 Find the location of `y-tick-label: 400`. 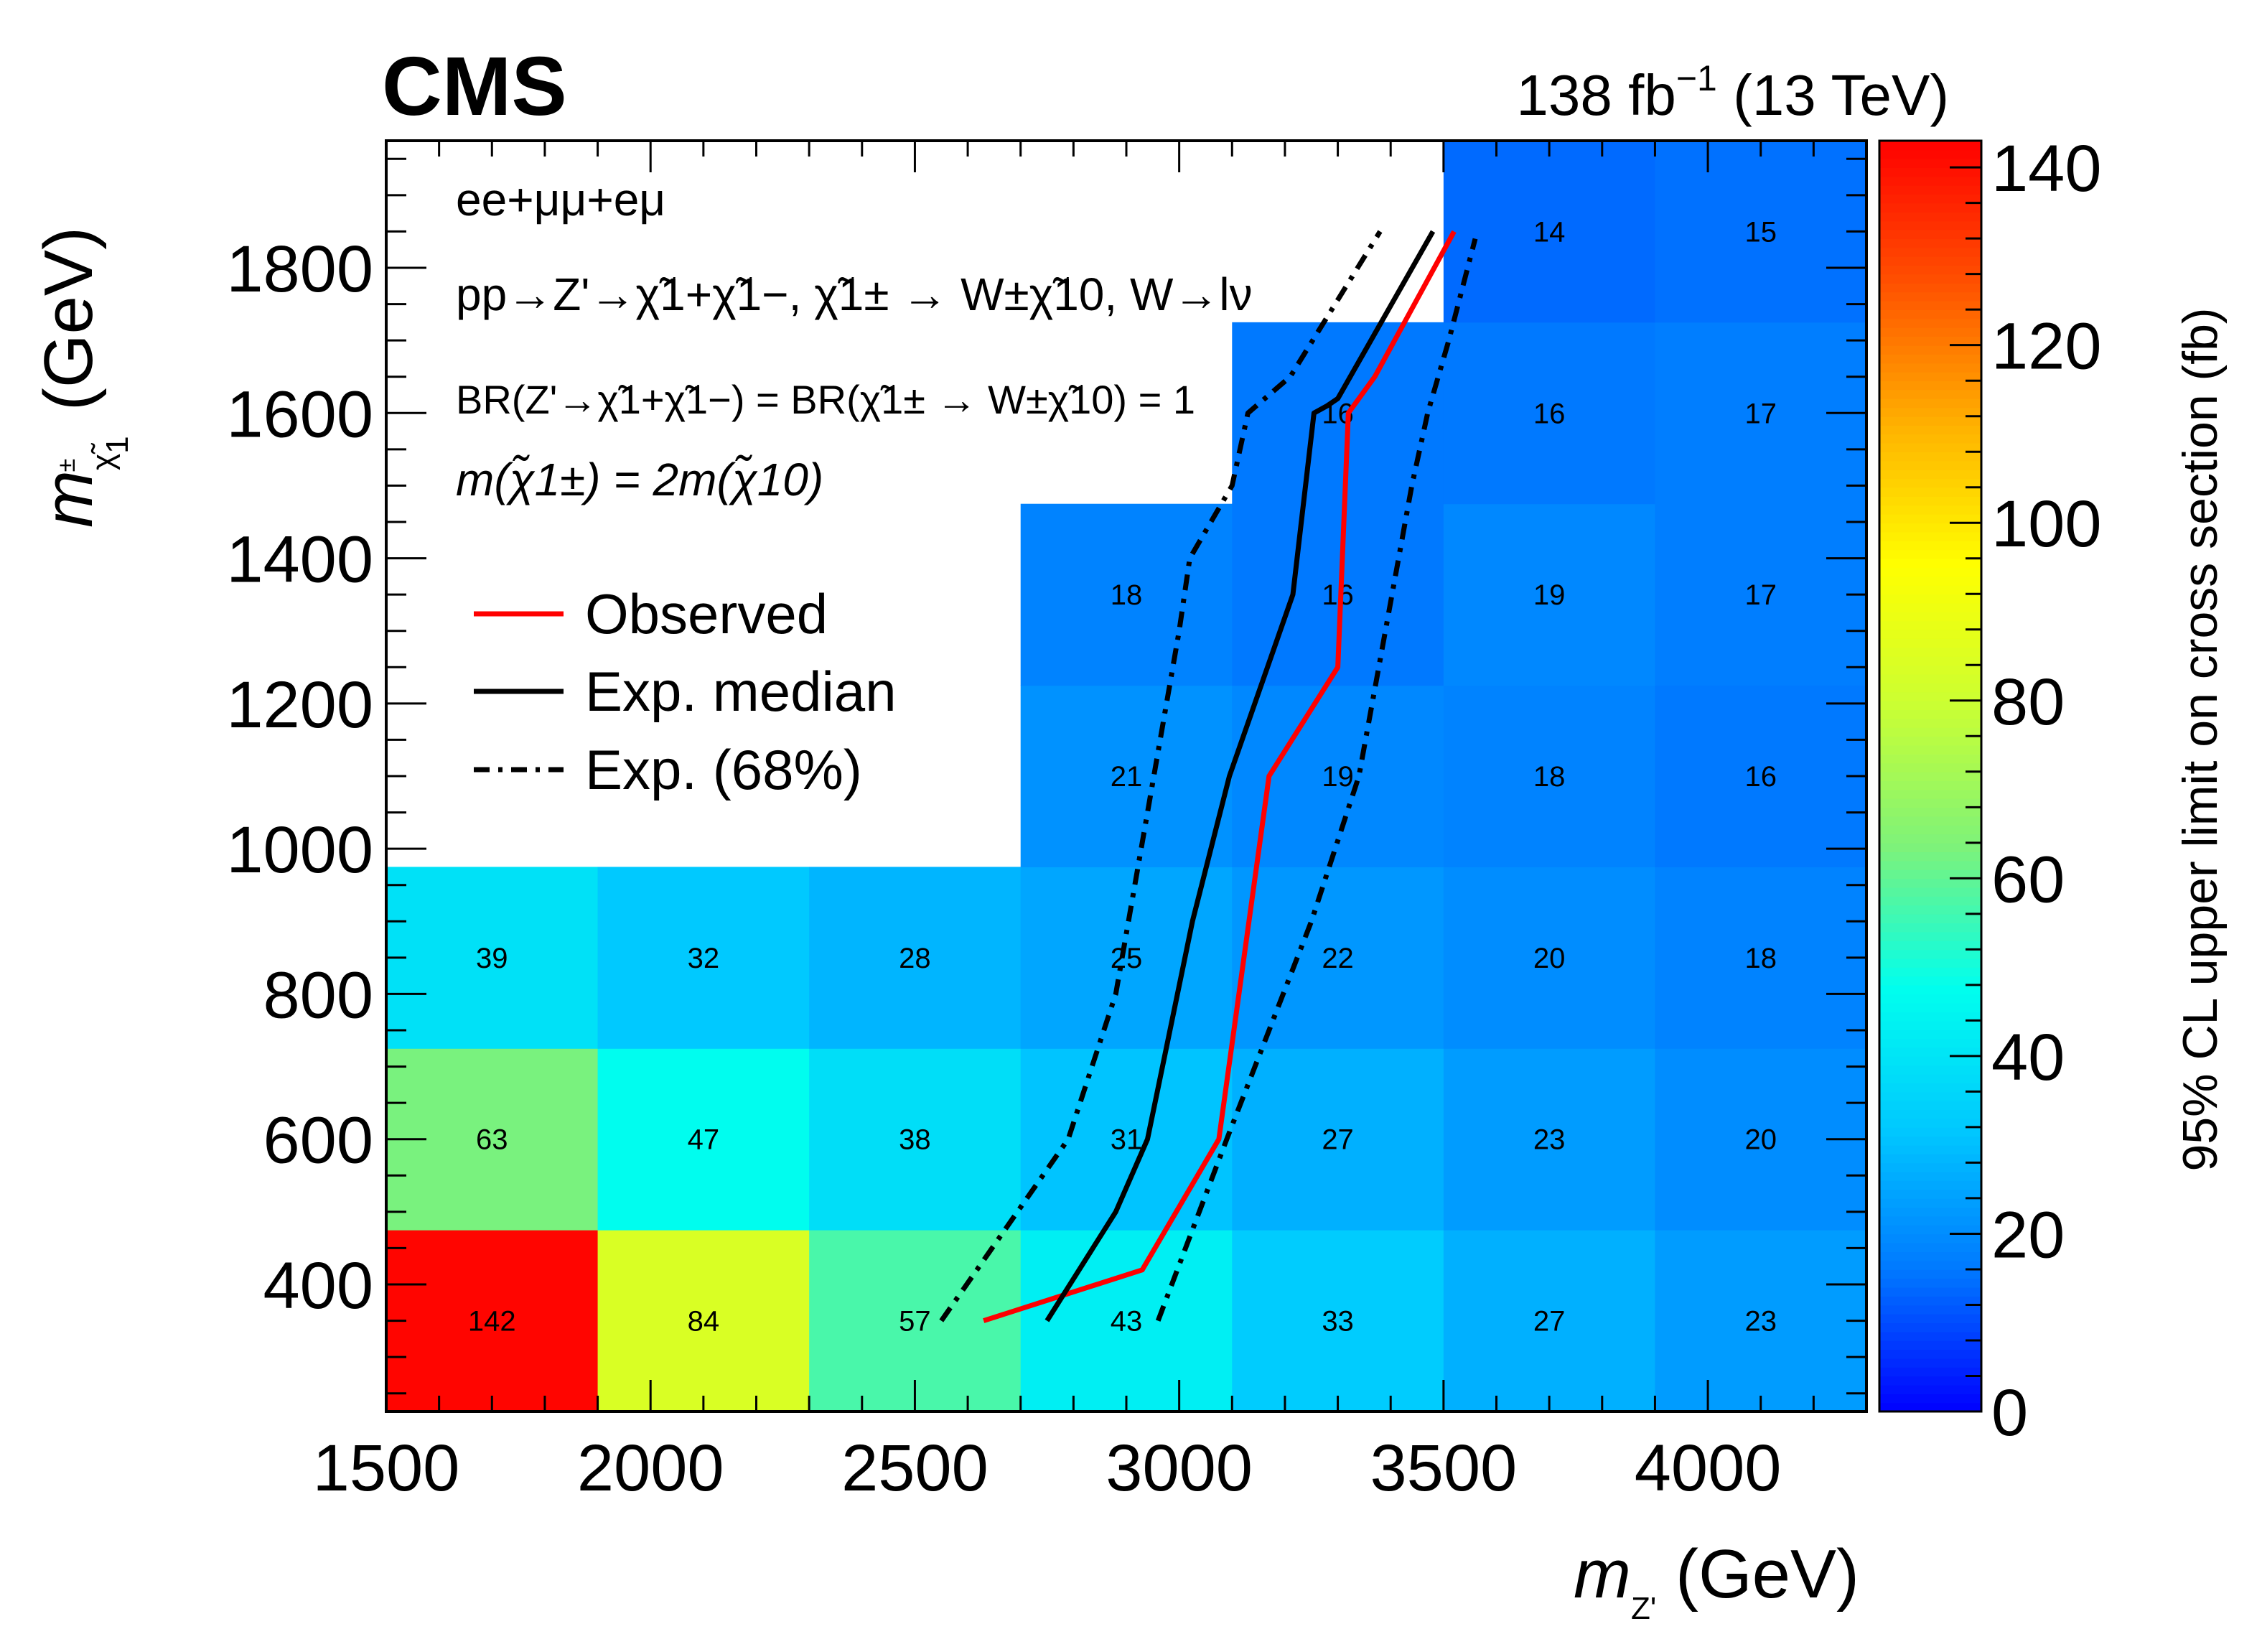

y-tick-label: 400 is located at coordinates (318, 1285).